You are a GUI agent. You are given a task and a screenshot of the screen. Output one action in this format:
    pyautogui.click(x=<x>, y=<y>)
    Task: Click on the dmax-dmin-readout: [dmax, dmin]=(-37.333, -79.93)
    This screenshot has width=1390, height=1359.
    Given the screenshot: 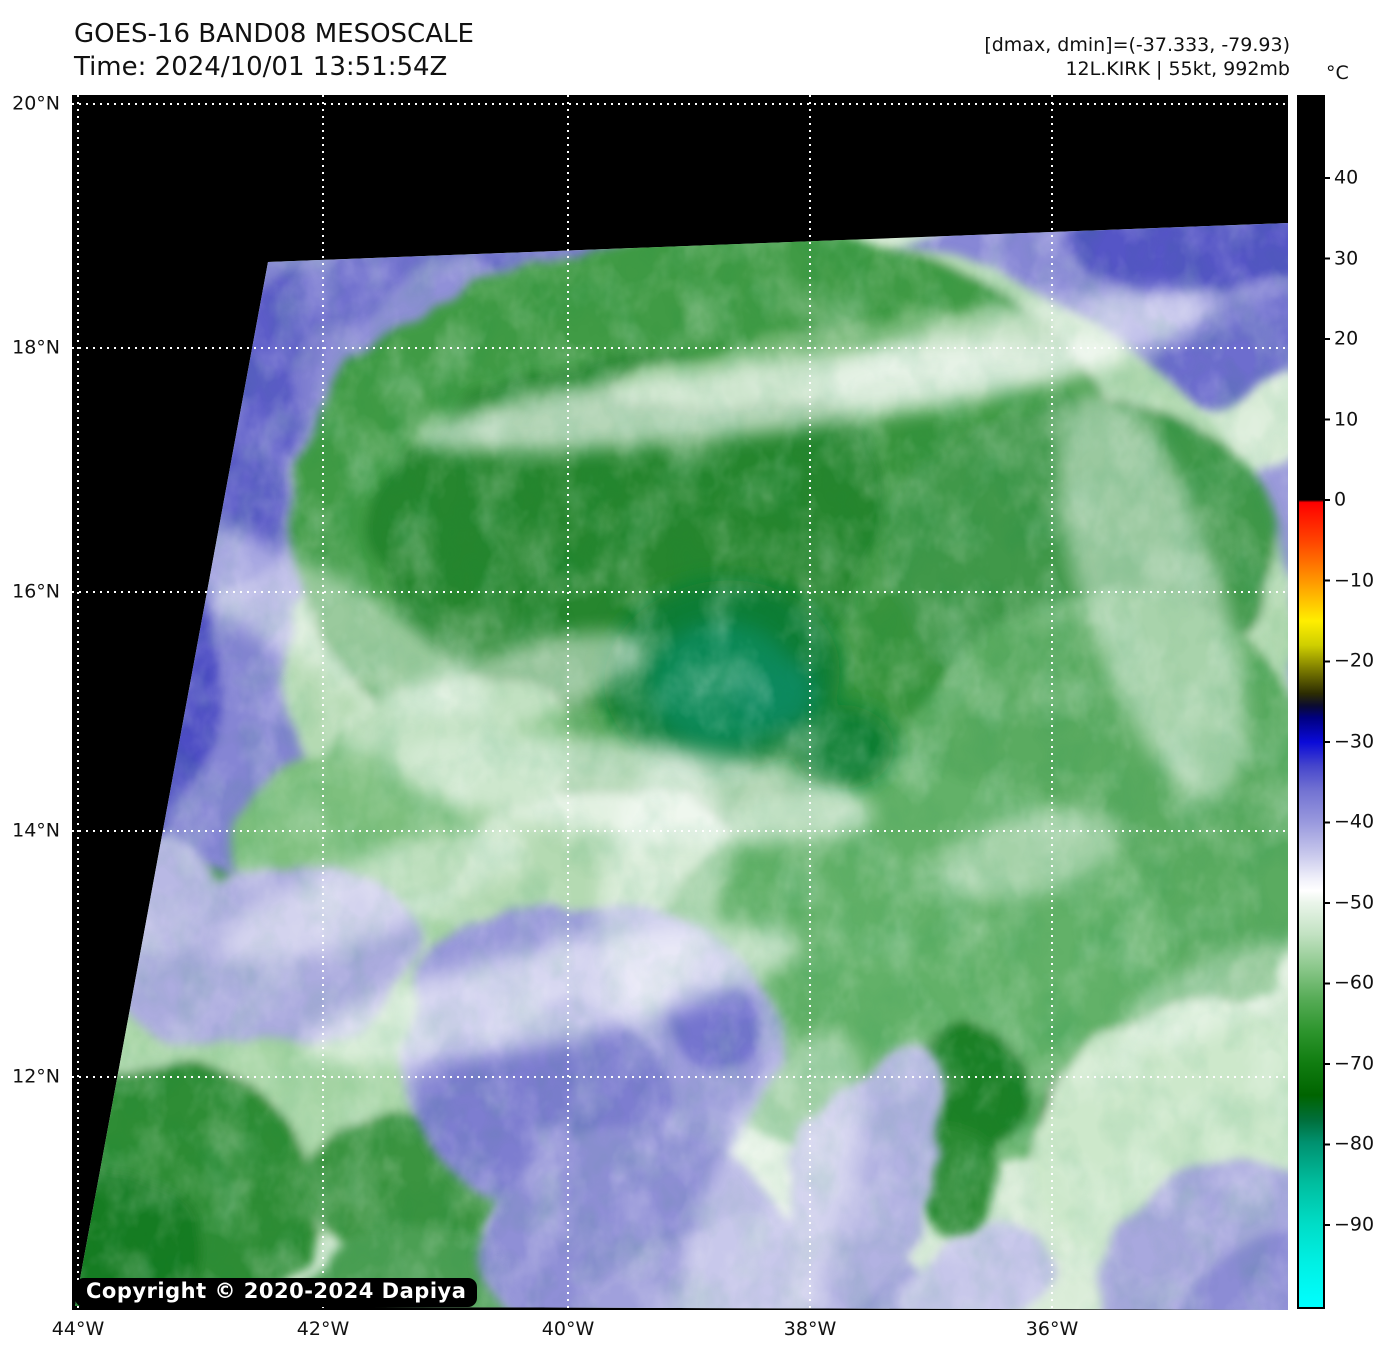 What is the action you would take?
    pyautogui.click(x=1137, y=45)
    